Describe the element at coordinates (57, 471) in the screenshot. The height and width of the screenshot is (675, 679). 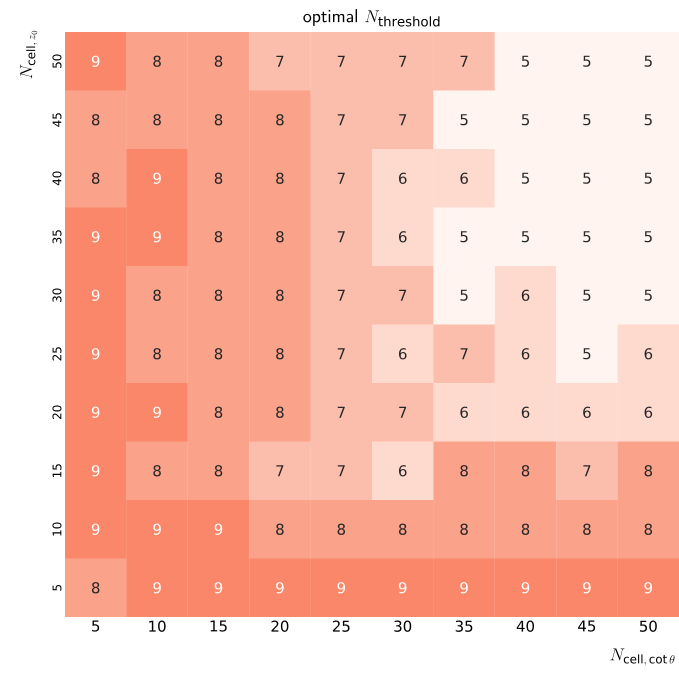
I see `y-tick-label: 15` at that location.